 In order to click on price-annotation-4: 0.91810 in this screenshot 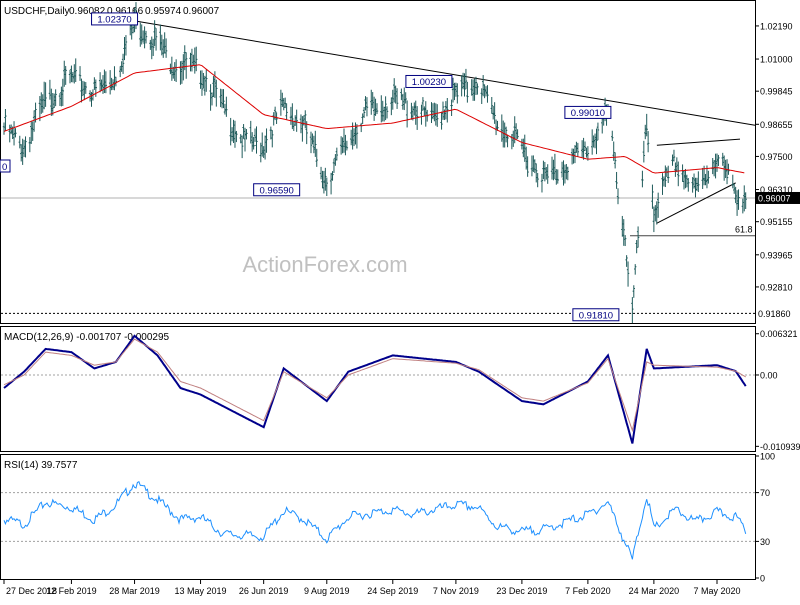, I will do `click(596, 315)`.